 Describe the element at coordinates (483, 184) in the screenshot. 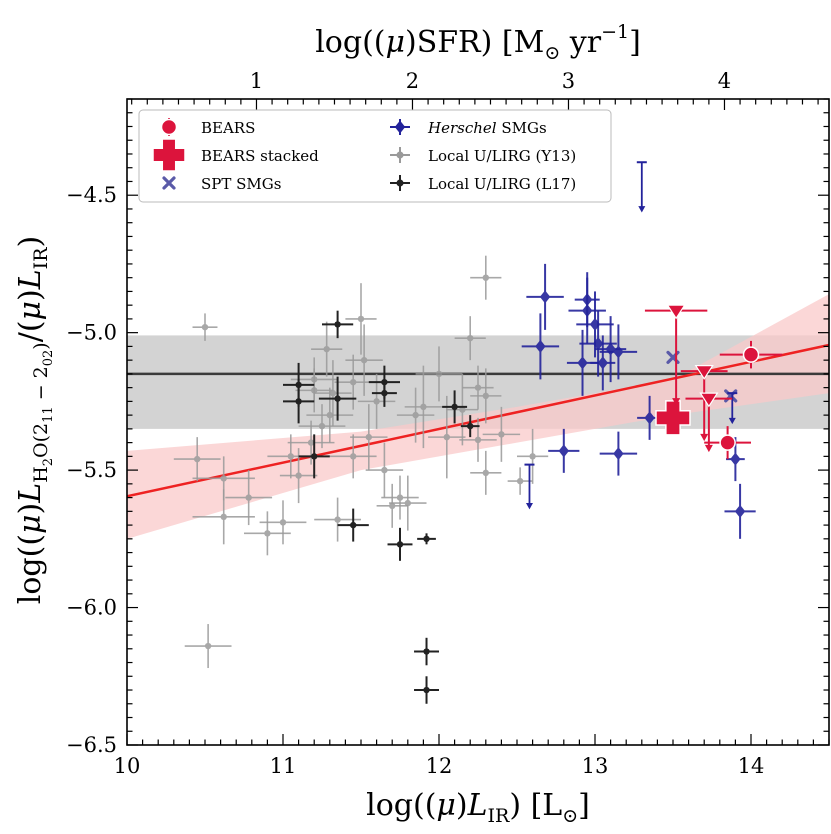

I see `legend-entry-l17: Local U/LIRG (L17)` at that location.